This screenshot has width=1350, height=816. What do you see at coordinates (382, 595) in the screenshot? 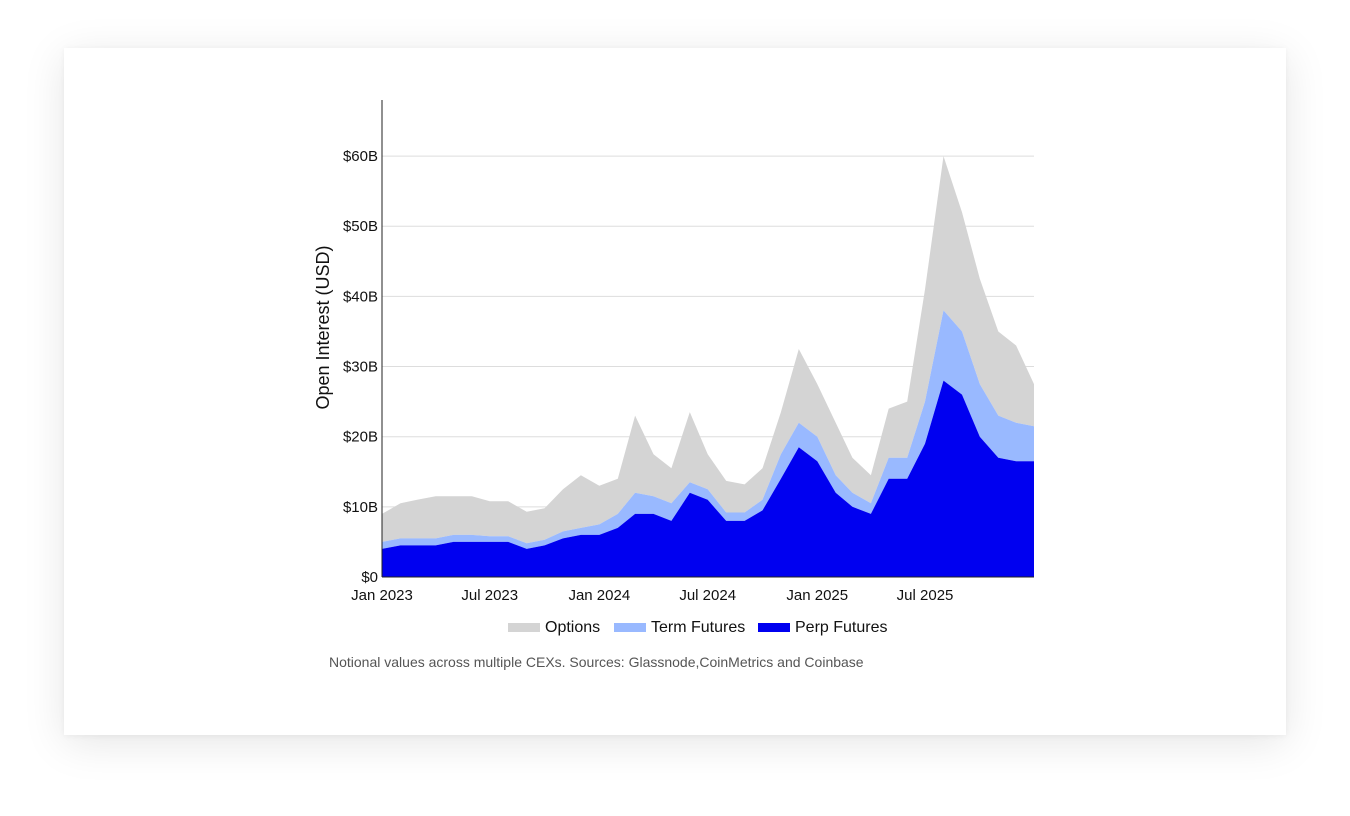
I see `x-tick-label: Jan 2023` at bounding box center [382, 595].